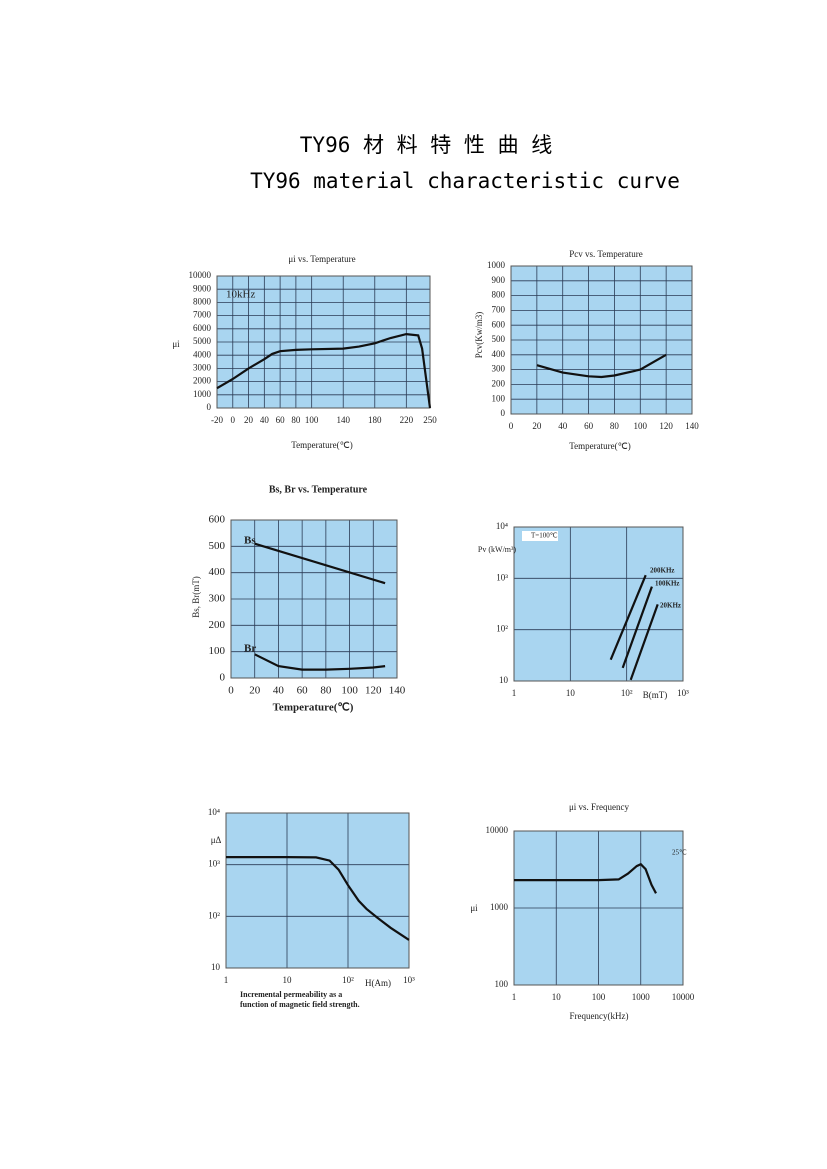 The height and width of the screenshot is (1169, 827). What do you see at coordinates (202, 315) in the screenshot?
I see `y-tick-label: 7000` at bounding box center [202, 315].